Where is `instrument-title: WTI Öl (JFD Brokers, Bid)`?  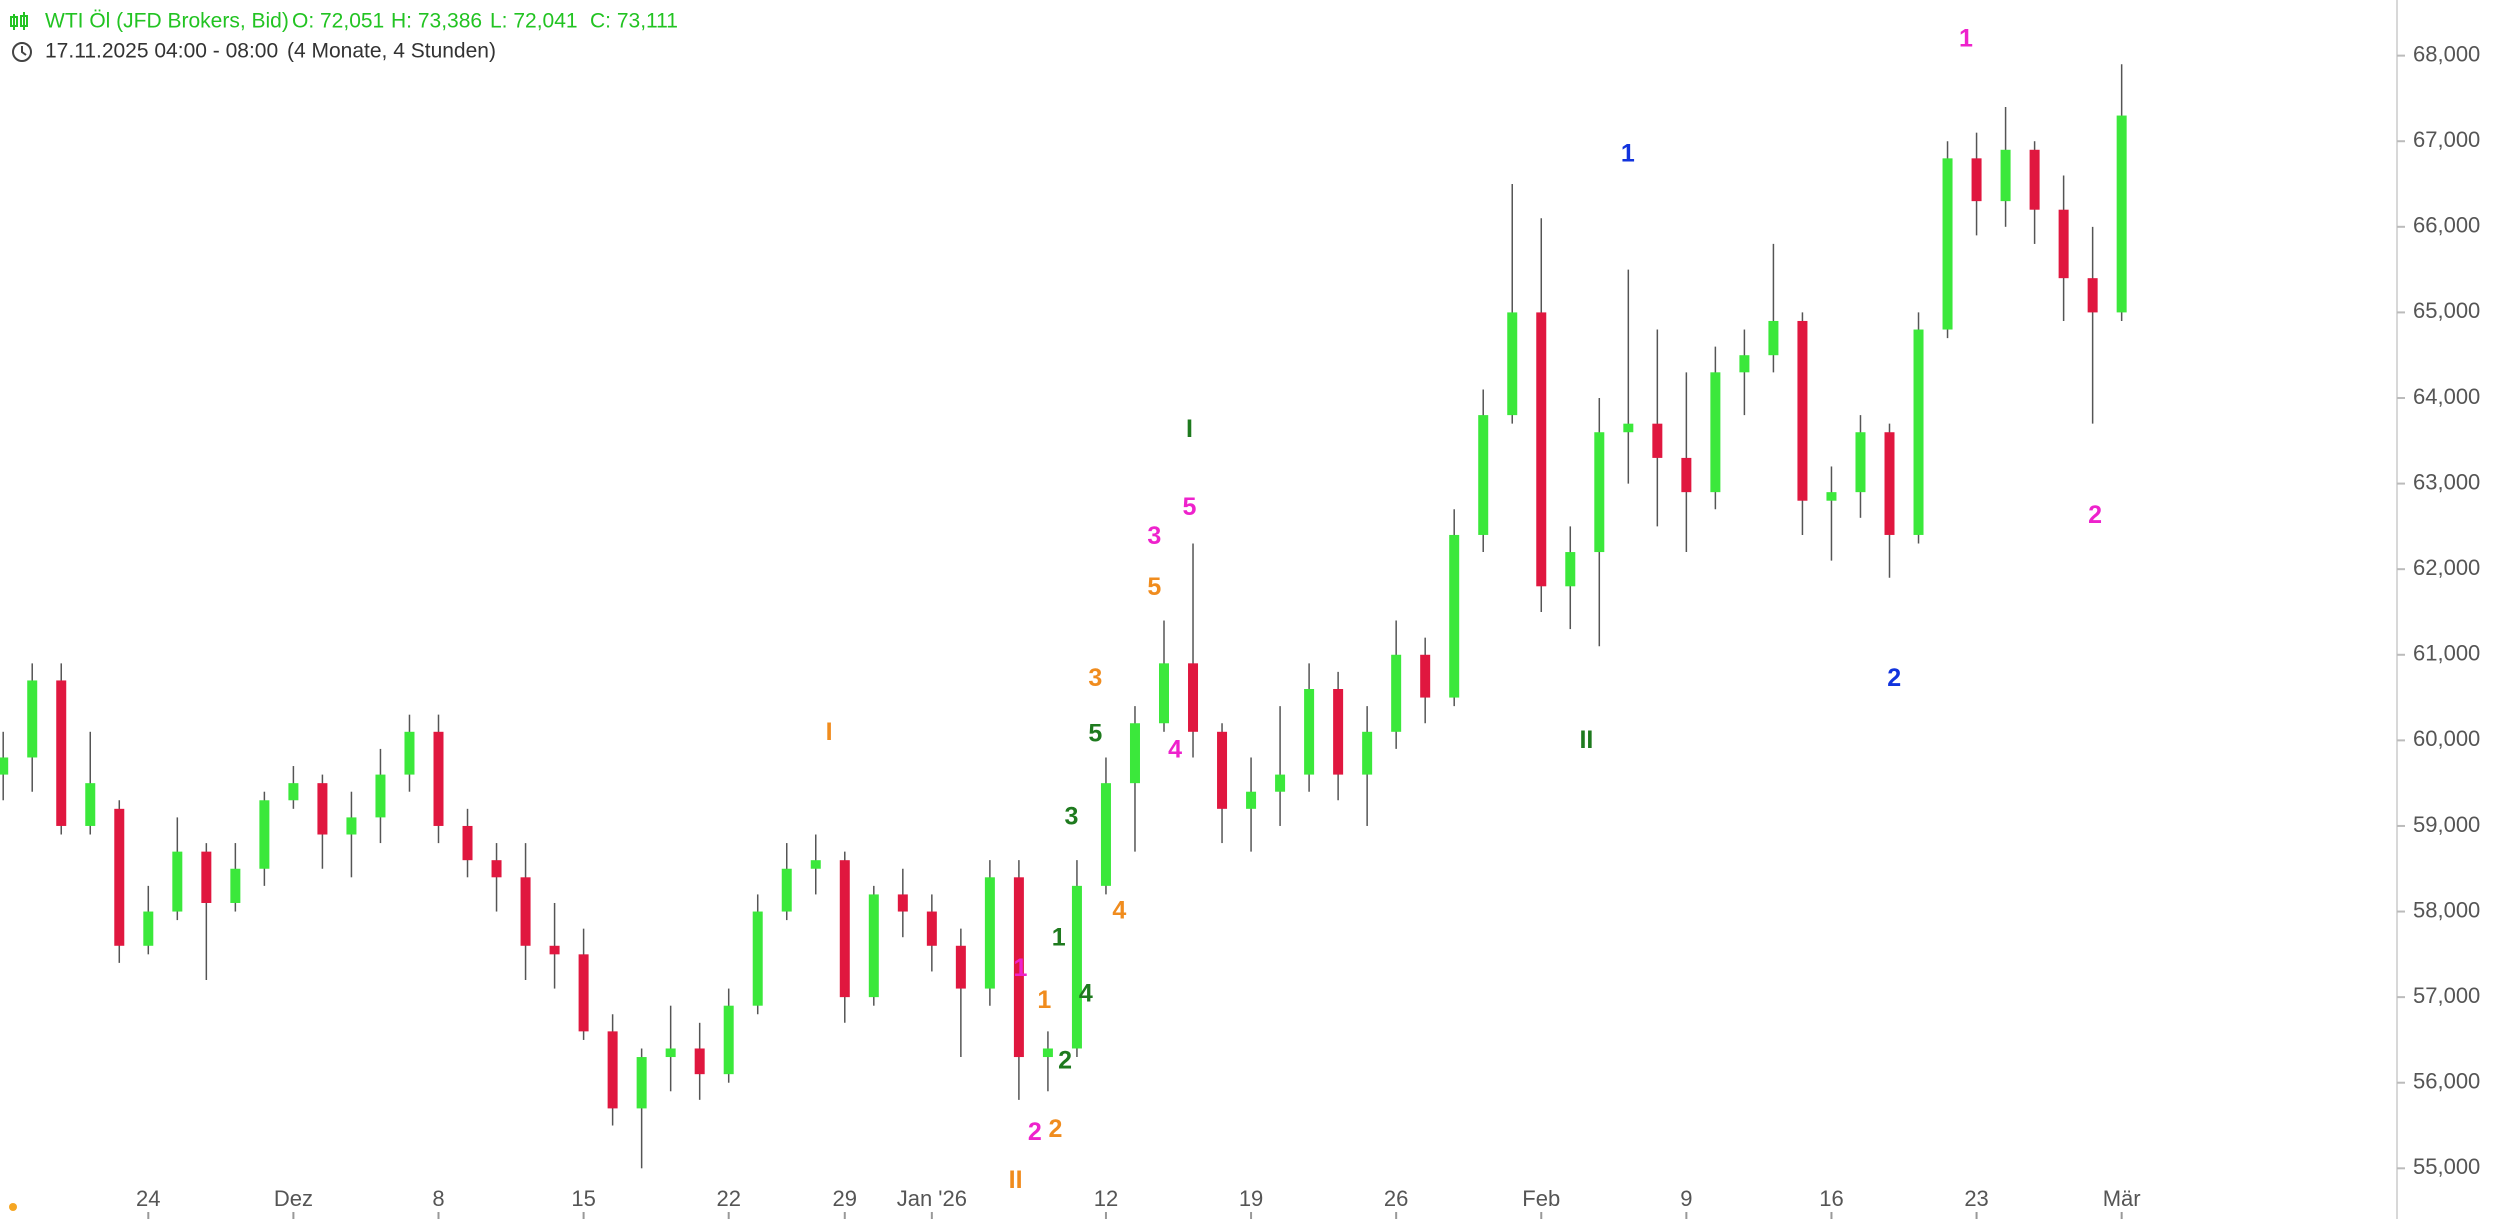 instrument-title: WTI Öl (JFD Brokers, Bid) is located at coordinates (167, 21).